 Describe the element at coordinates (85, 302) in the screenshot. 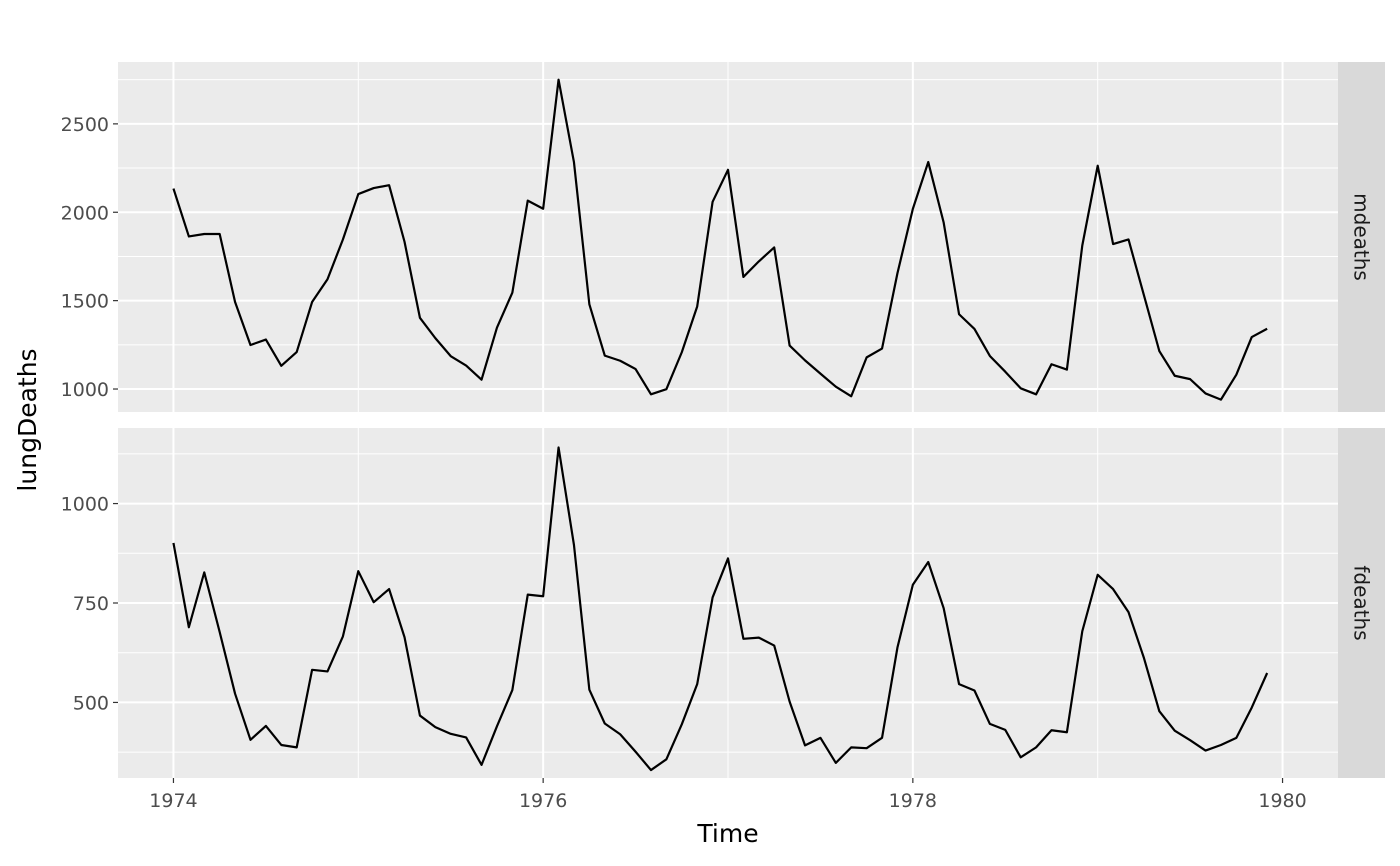

I see `y-tick-label: 1500` at that location.